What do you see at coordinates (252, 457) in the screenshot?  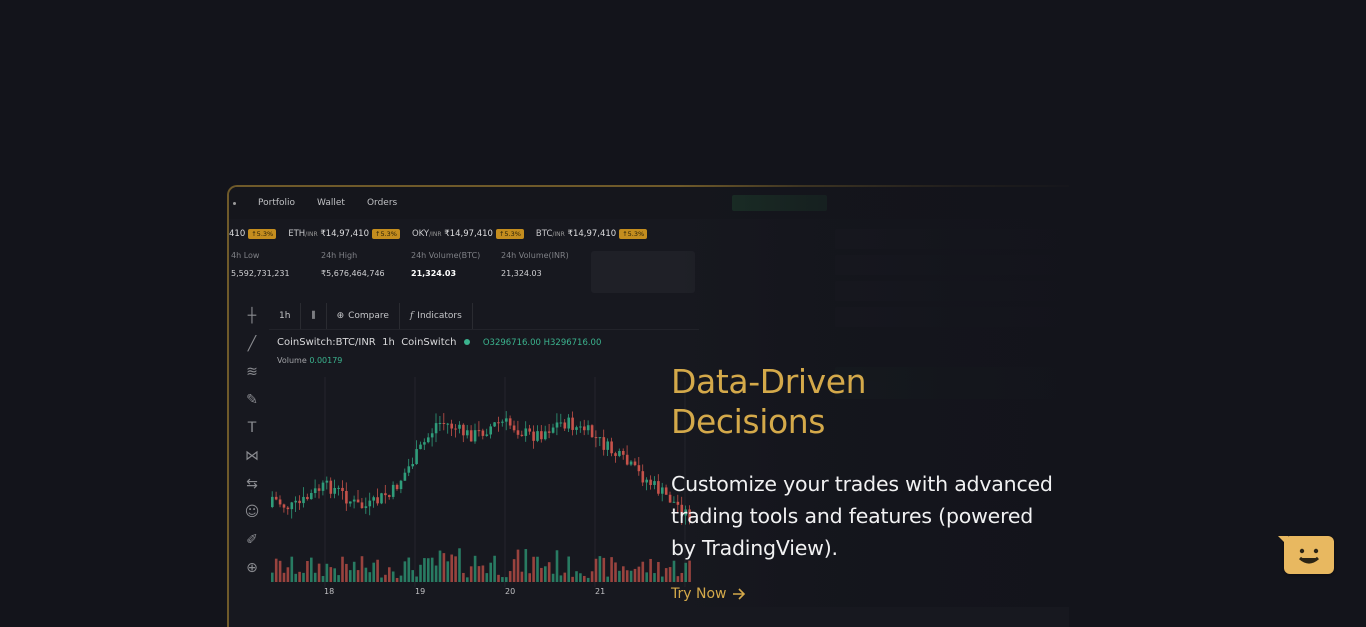 I see `drawing-toolbar: ┼ ╱ ≋ ✎ T ⋈ ⇆ ☺ ✐ ⊕` at bounding box center [252, 457].